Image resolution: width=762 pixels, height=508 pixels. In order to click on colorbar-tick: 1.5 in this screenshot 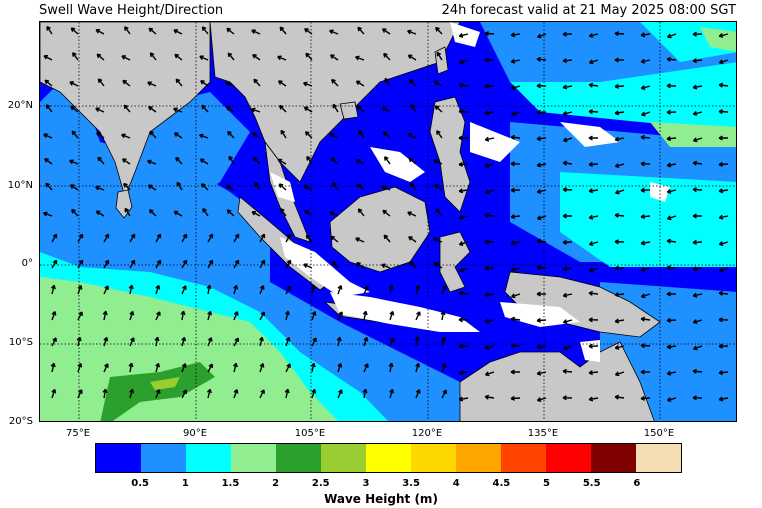, I will do `click(230, 483)`.